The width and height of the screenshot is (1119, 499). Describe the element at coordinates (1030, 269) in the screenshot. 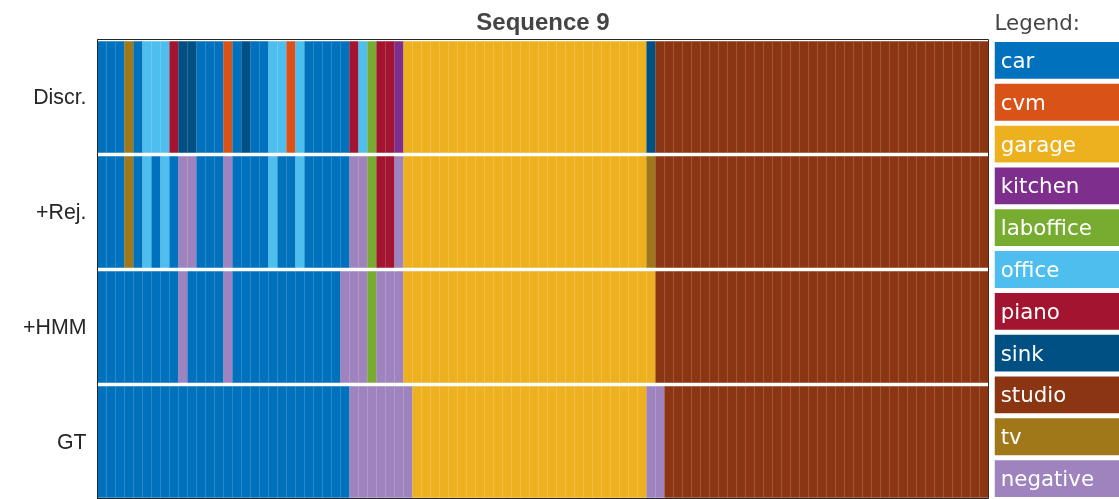

I see `color-bar-label: office` at that location.